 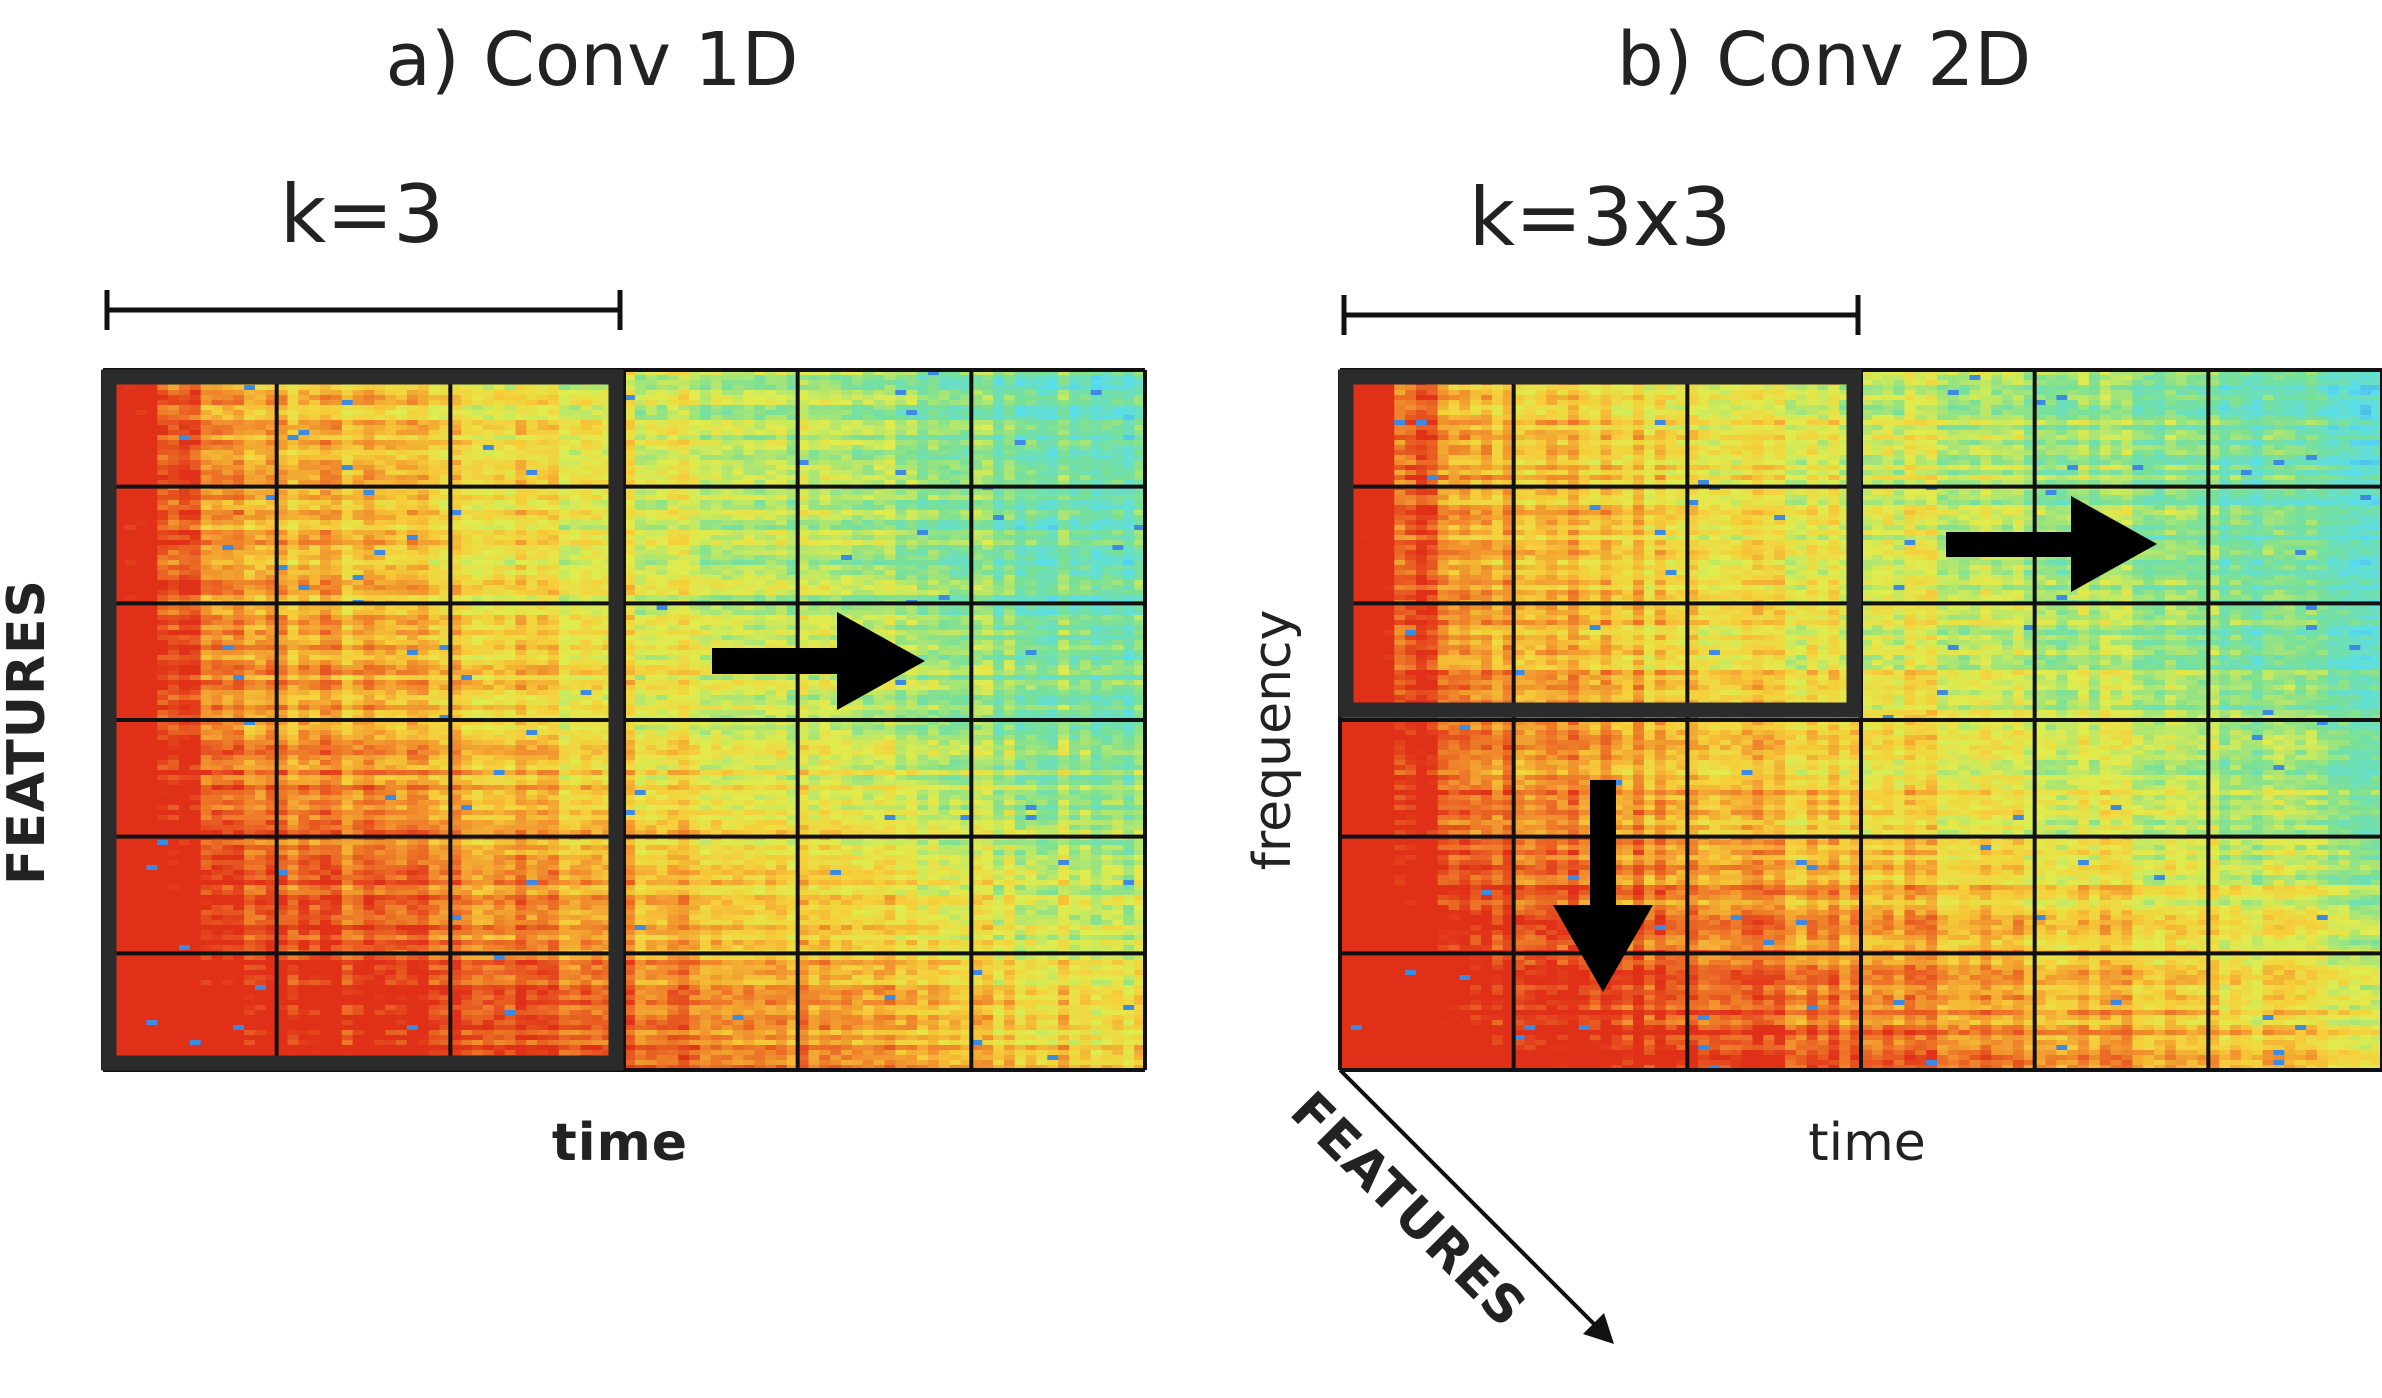 What do you see at coordinates (28, 732) in the screenshot?
I see `y-axis-label: FEATURES` at bounding box center [28, 732].